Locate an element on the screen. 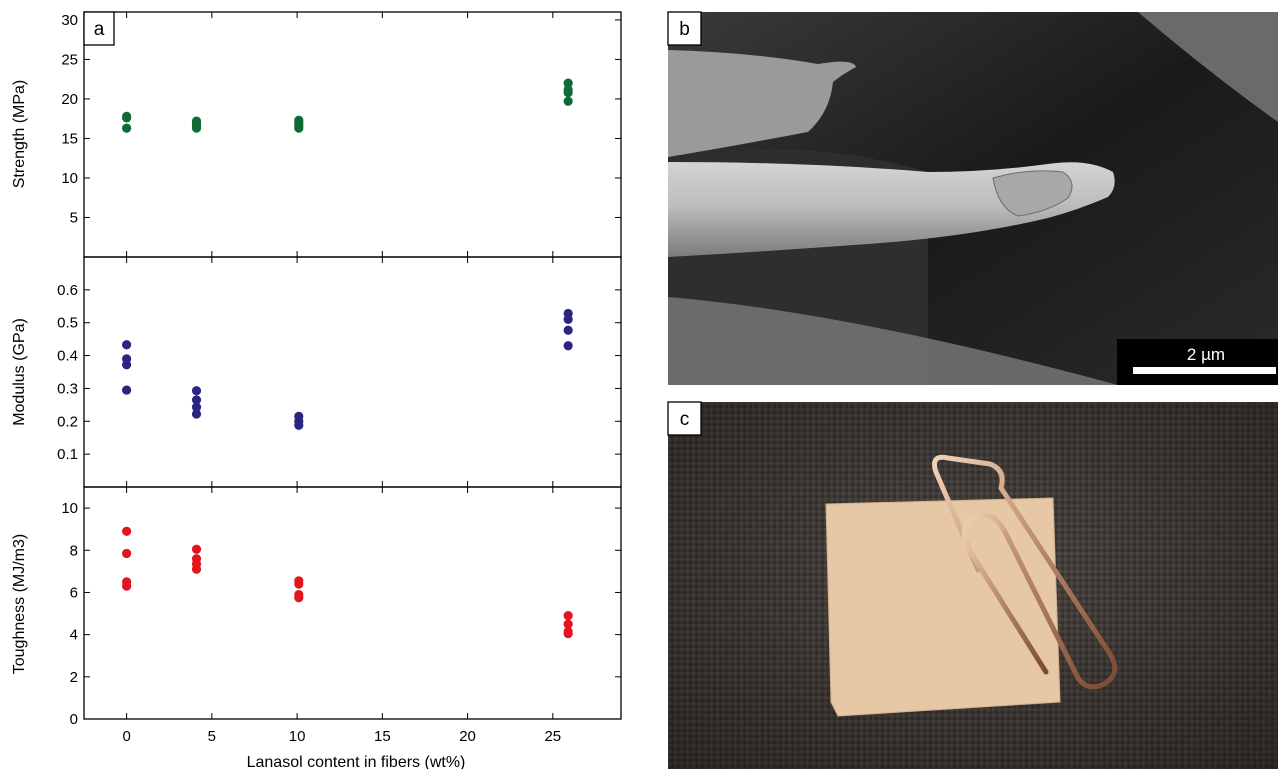 The image size is (1278, 769). x-tick-label: 25 is located at coordinates (552, 736).